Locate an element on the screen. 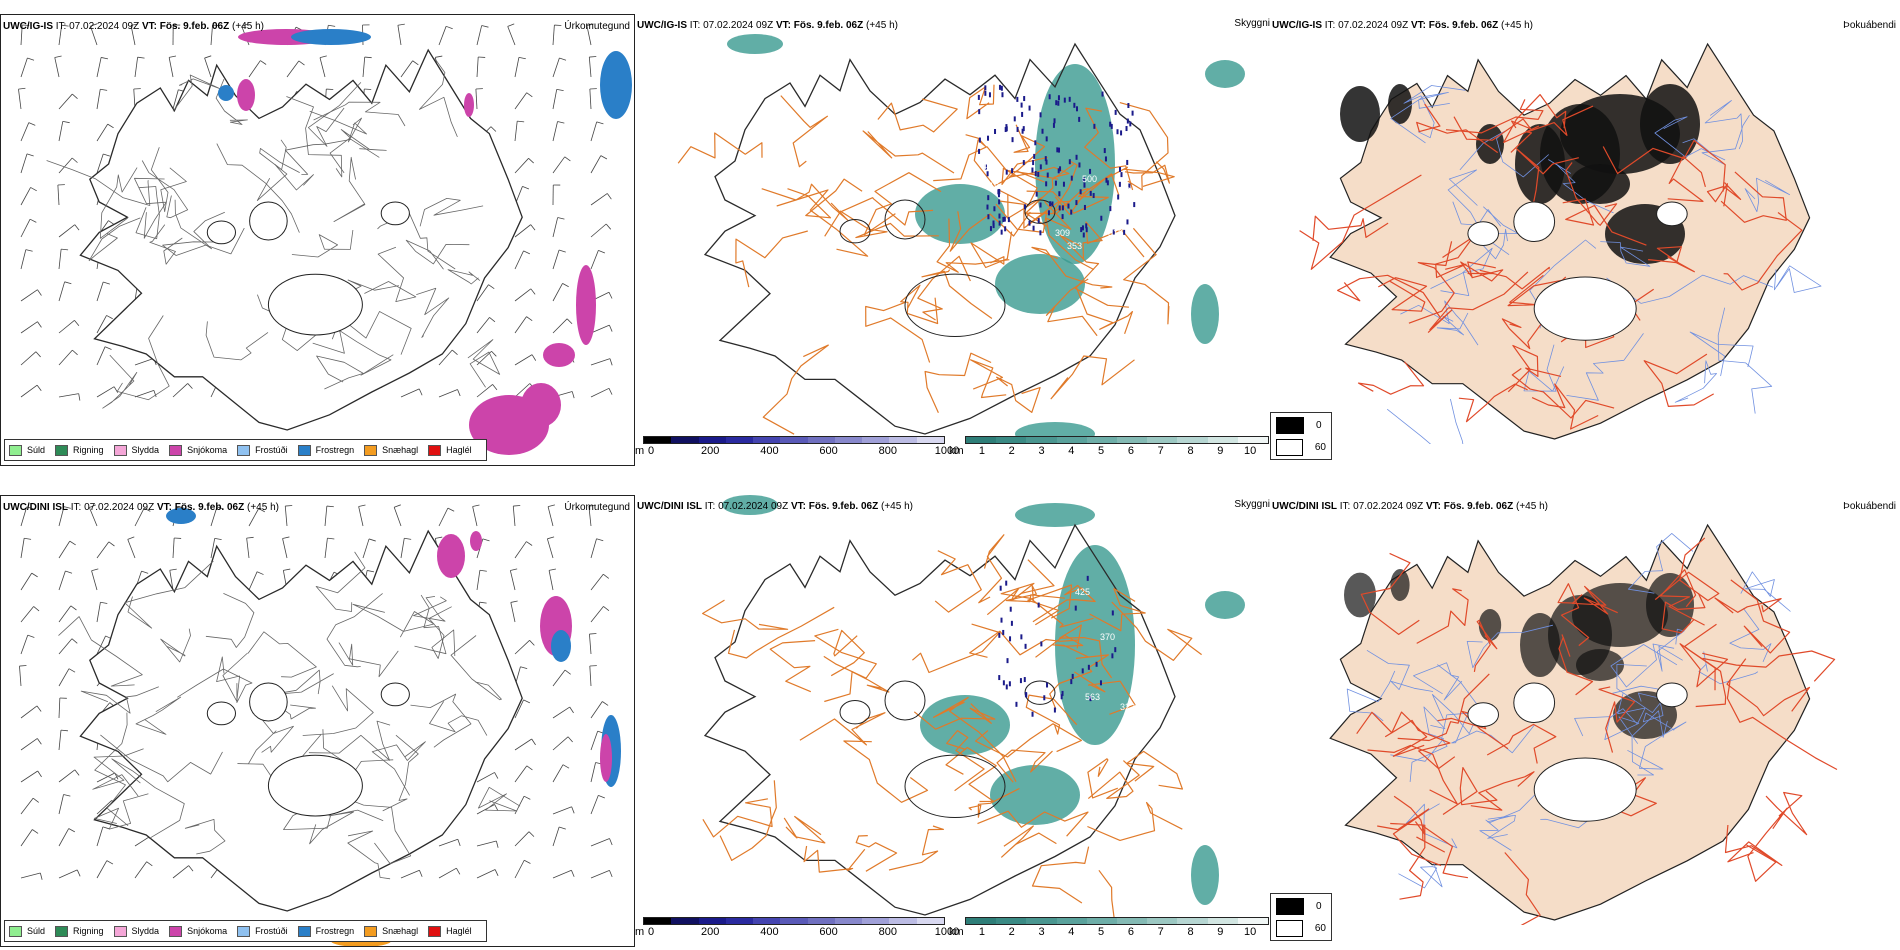 The height and width of the screenshot is (950, 1900). legend-item: Slydda is located at coordinates (136, 931).